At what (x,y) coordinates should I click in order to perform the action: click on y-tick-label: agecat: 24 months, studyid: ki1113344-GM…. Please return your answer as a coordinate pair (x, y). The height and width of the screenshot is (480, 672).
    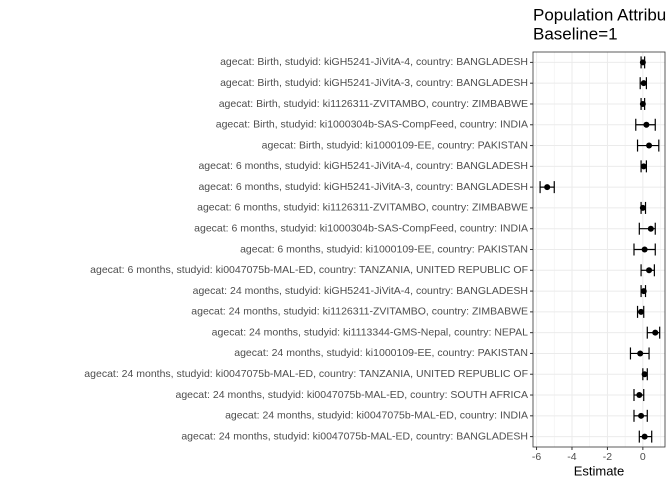
    Looking at the image, I should click on (370, 332).